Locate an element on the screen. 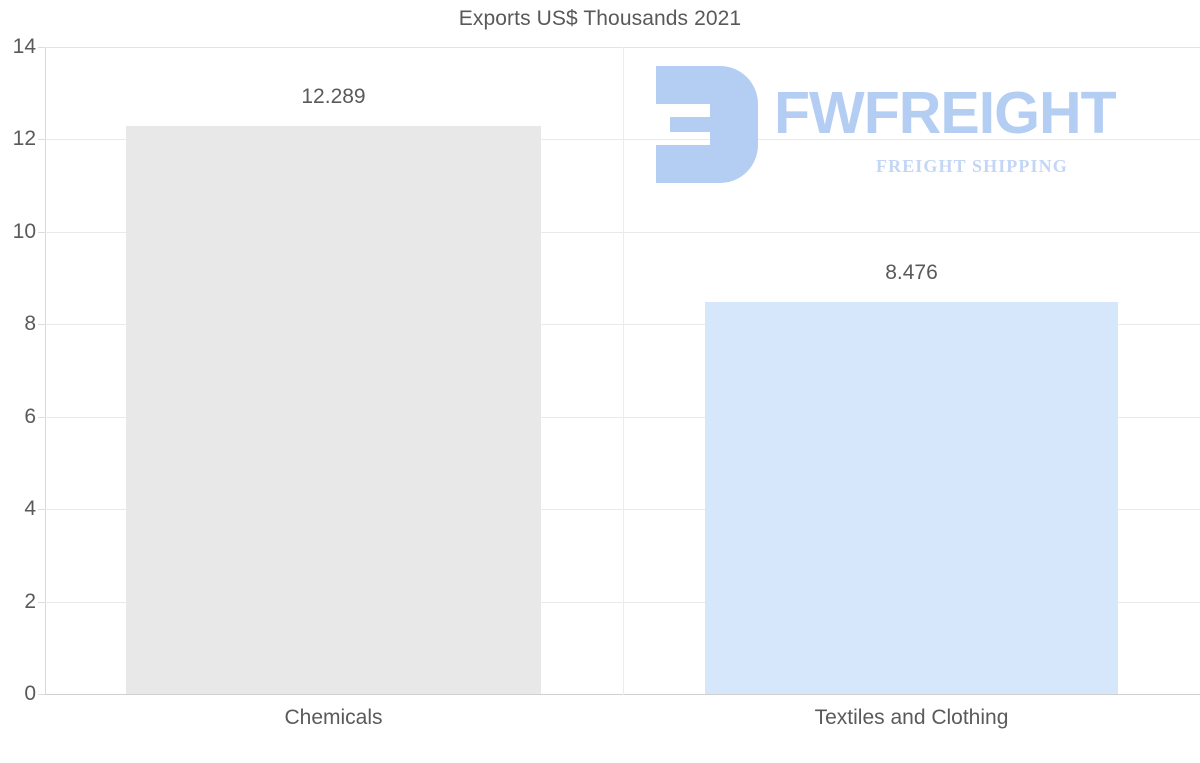 This screenshot has height=763, width=1200. y-axis-tick-label: 12 is located at coordinates (24, 138).